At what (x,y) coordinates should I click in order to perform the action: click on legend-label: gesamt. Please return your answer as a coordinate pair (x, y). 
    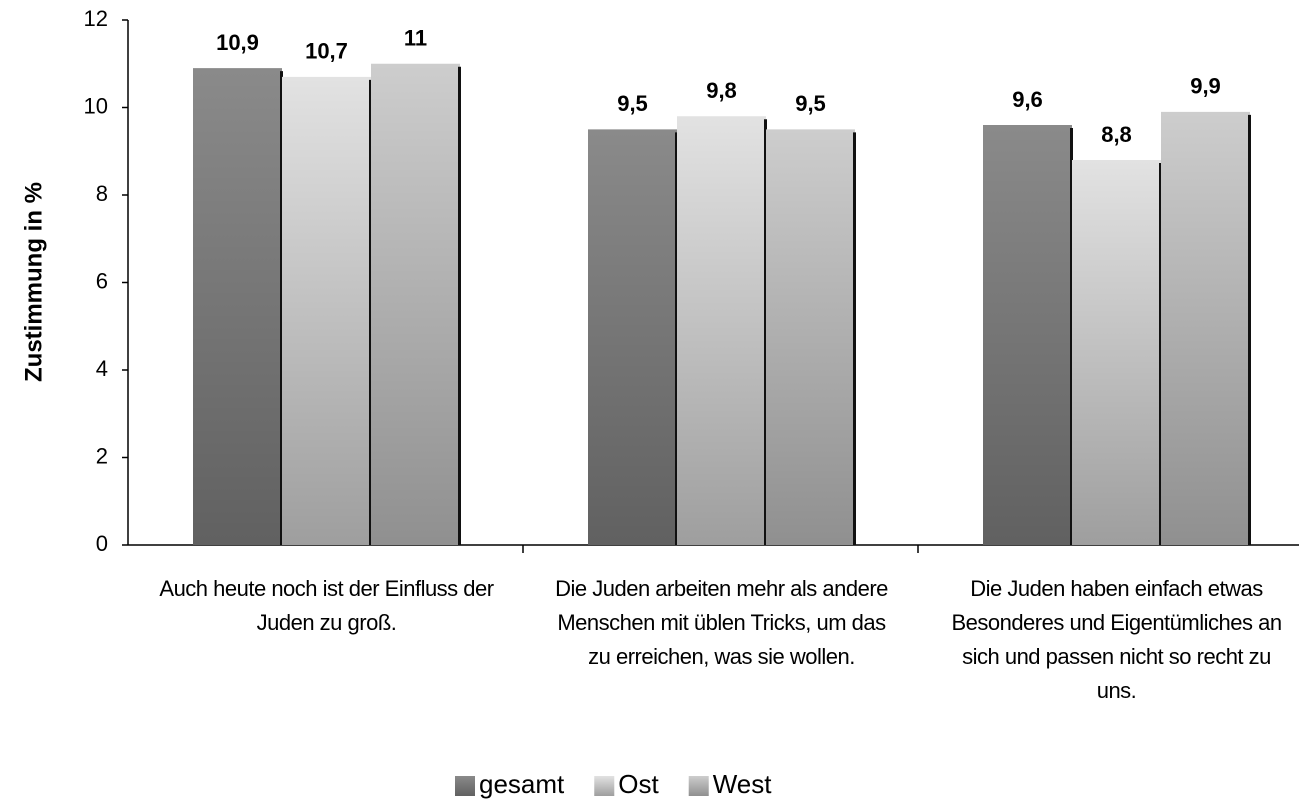
    Looking at the image, I should click on (522, 784).